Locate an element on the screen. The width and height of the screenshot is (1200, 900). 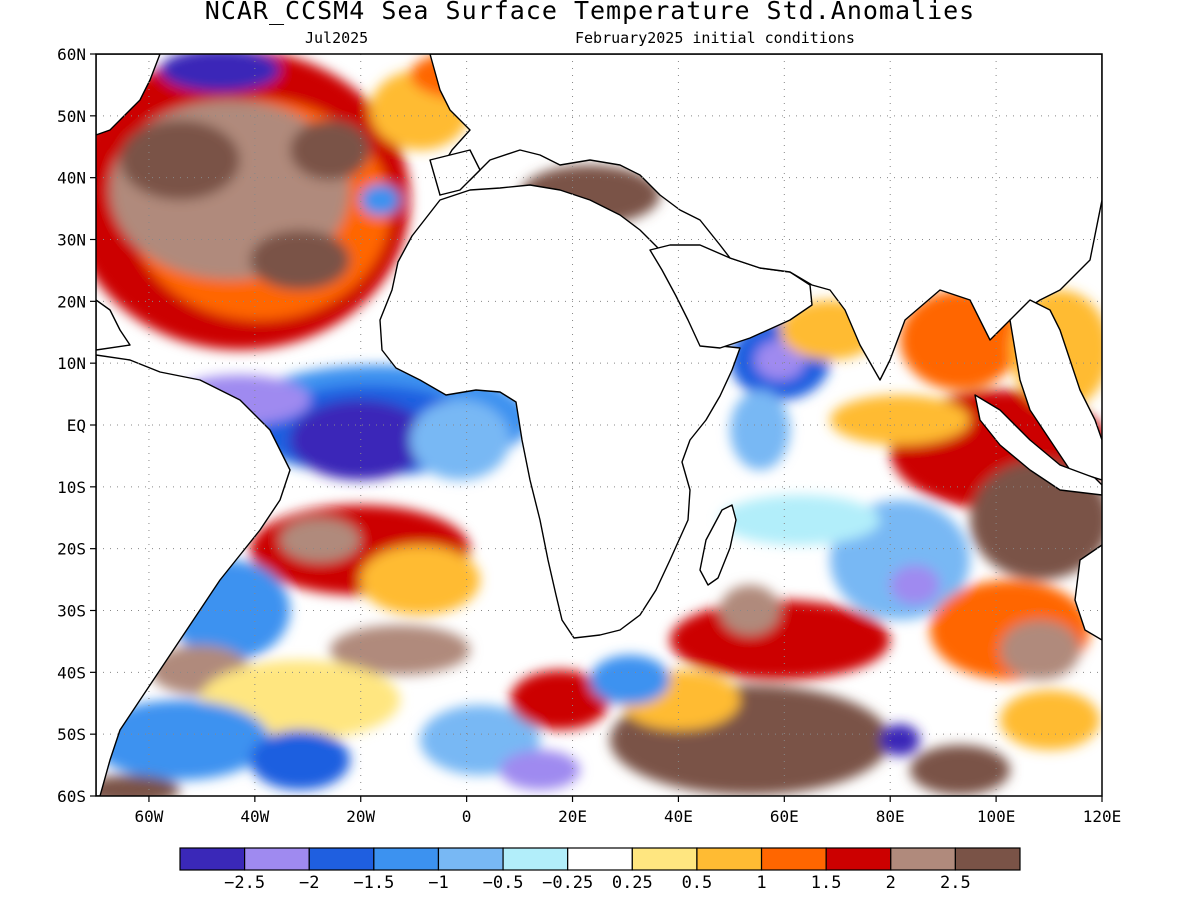
lat-tick-label: 10N is located at coordinates (71, 363).